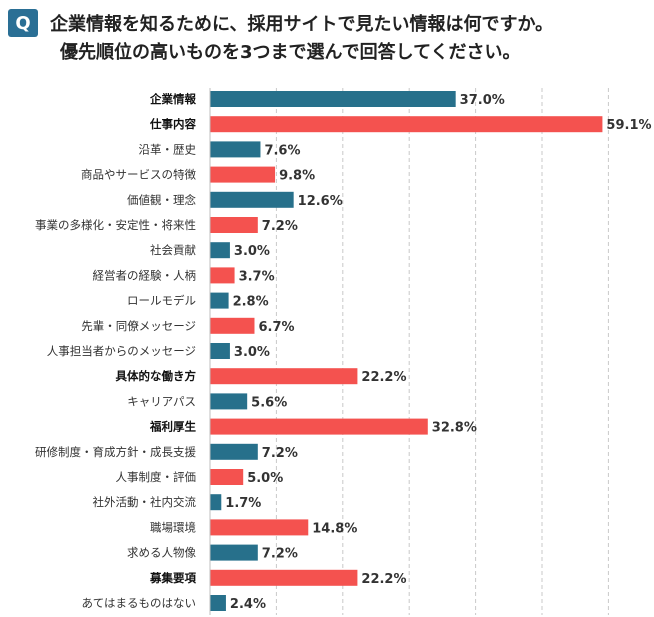  What do you see at coordinates (156, 376) in the screenshot?
I see `category-label: 具体的な働き方` at bounding box center [156, 376].